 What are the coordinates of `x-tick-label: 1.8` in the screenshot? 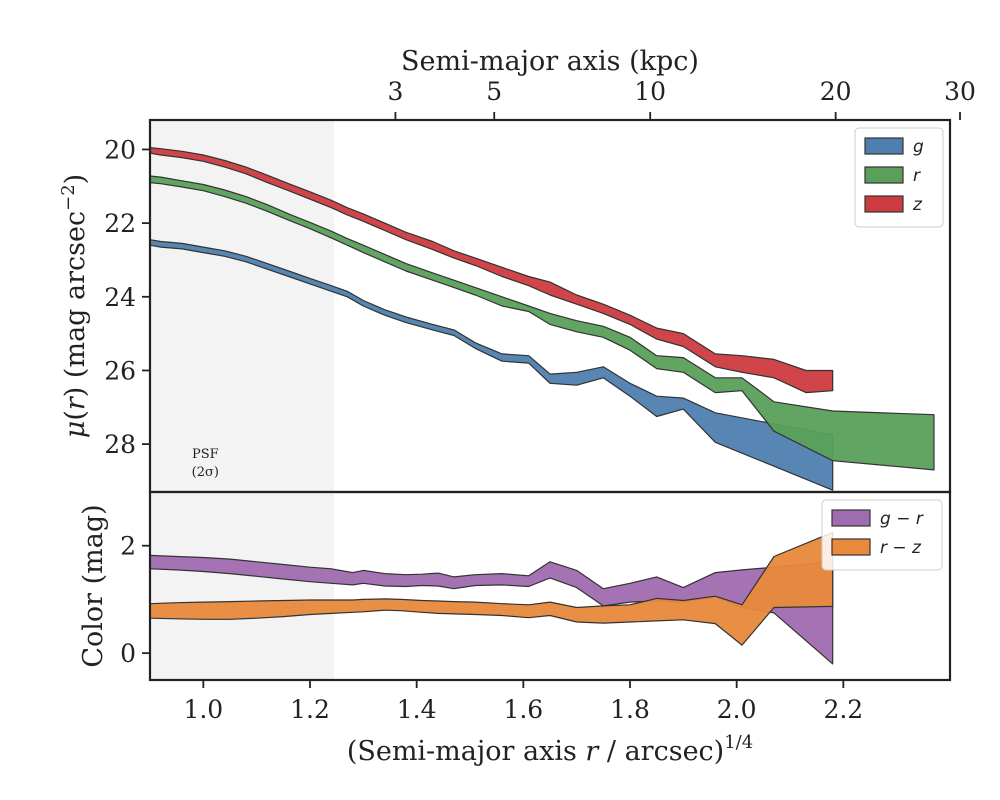 It's located at (630, 709).